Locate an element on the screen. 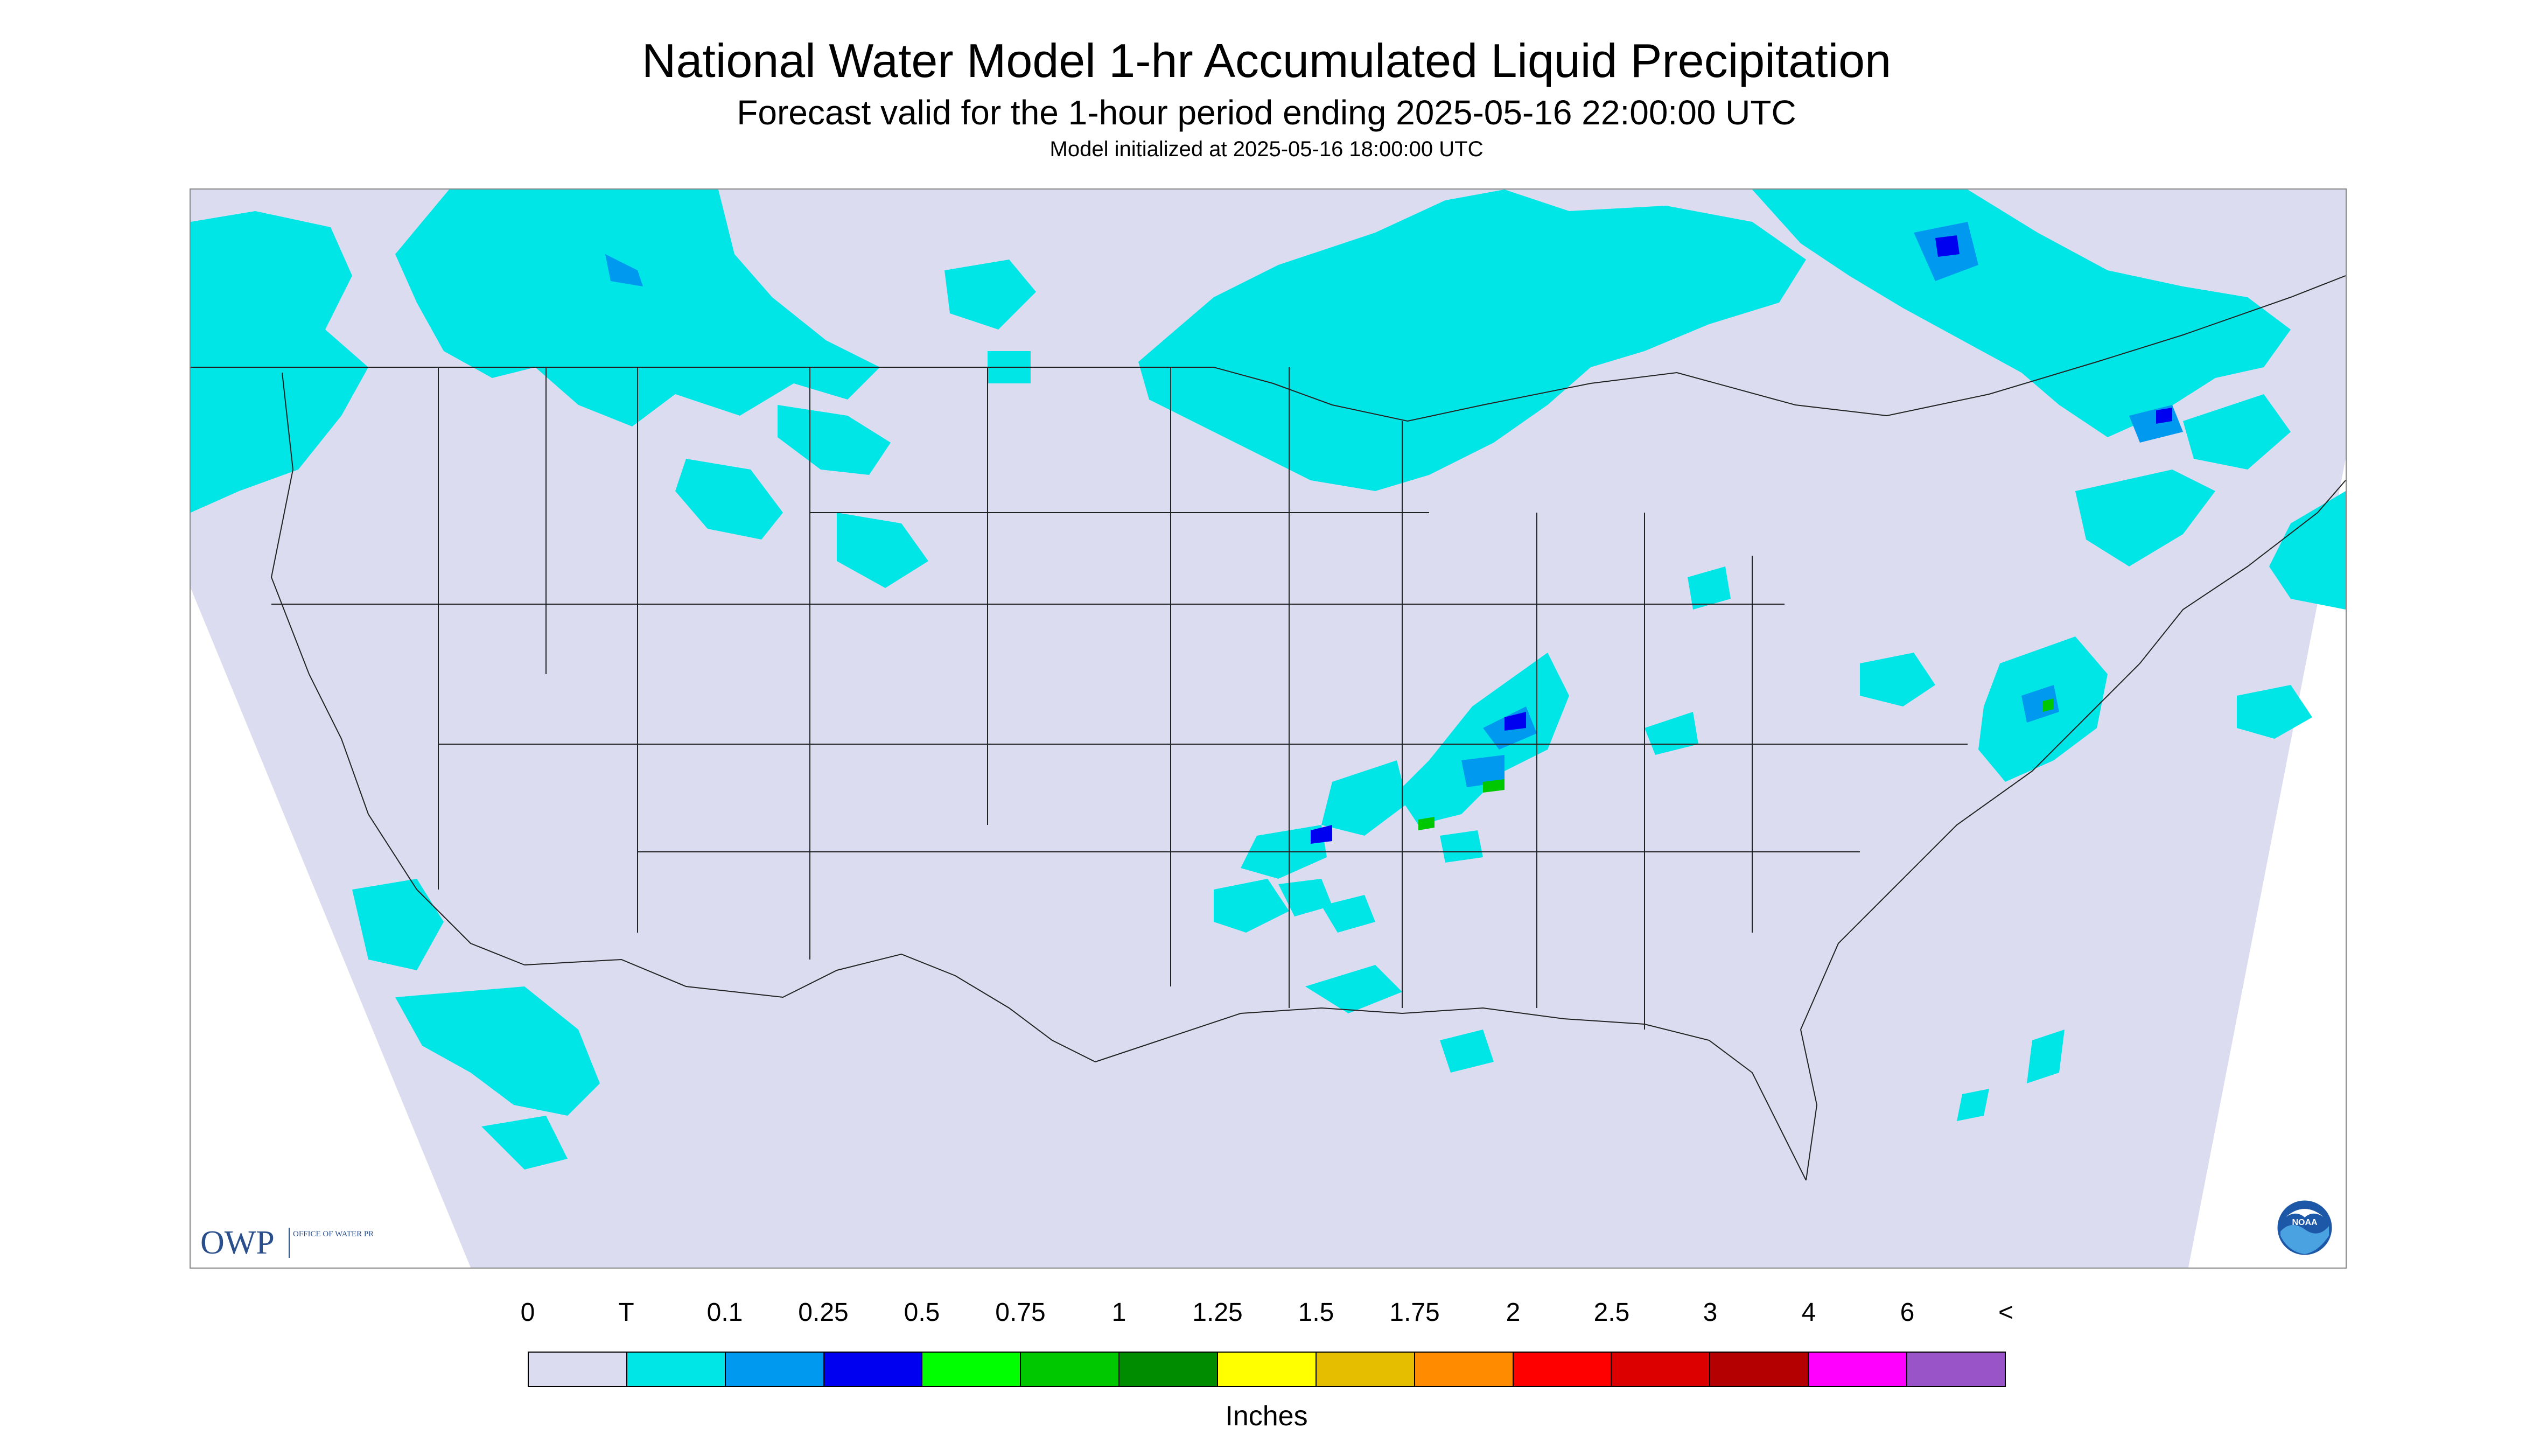  legend-tick-label: 2 is located at coordinates (1514, 1312).